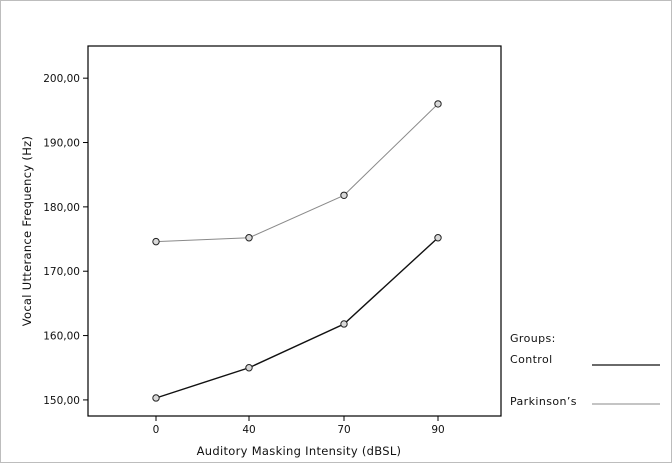 This screenshot has width=672, height=463. Describe the element at coordinates (27, 231) in the screenshot. I see `y-axis-title: Vocal Utterance Frequency (Hz)` at that location.